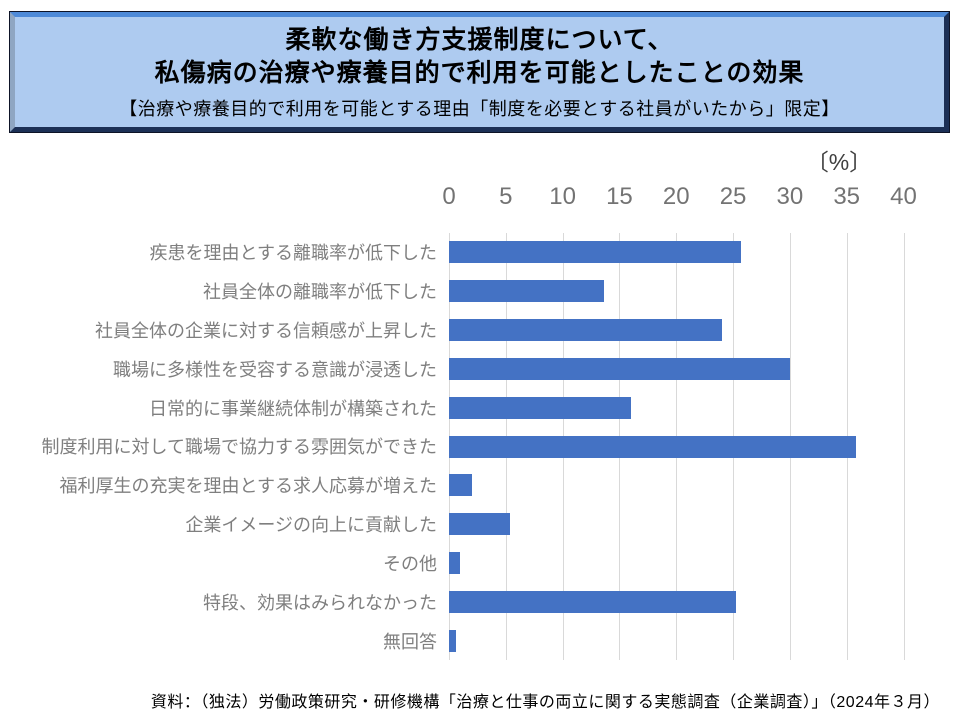 The height and width of the screenshot is (720, 960). Describe the element at coordinates (293, 253) in the screenshot. I see `category-label: 疾患を理由とする離職率が低下した` at that location.